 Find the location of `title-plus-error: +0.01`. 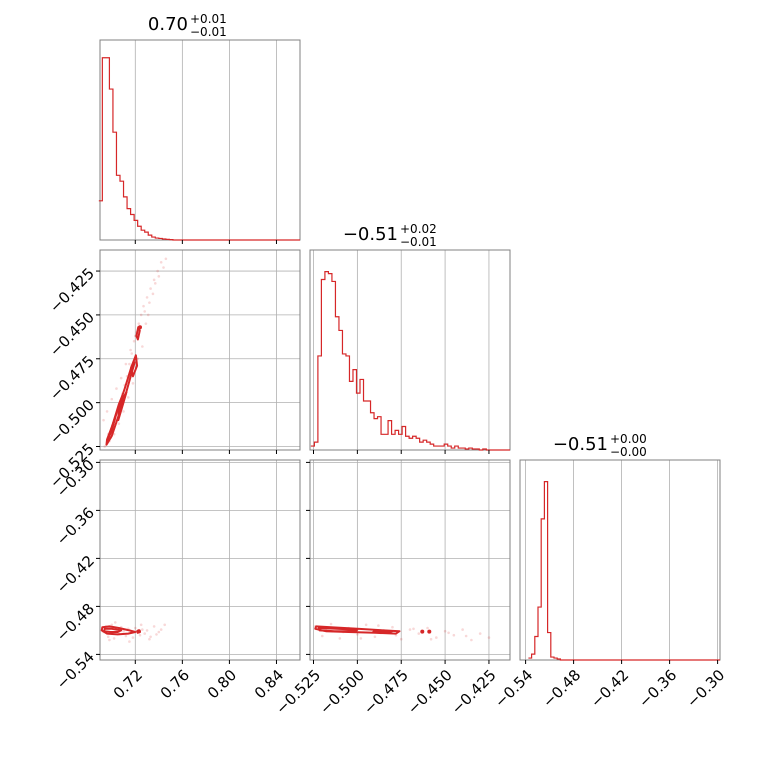

title-plus-error: +0.01 is located at coordinates (208, 19).